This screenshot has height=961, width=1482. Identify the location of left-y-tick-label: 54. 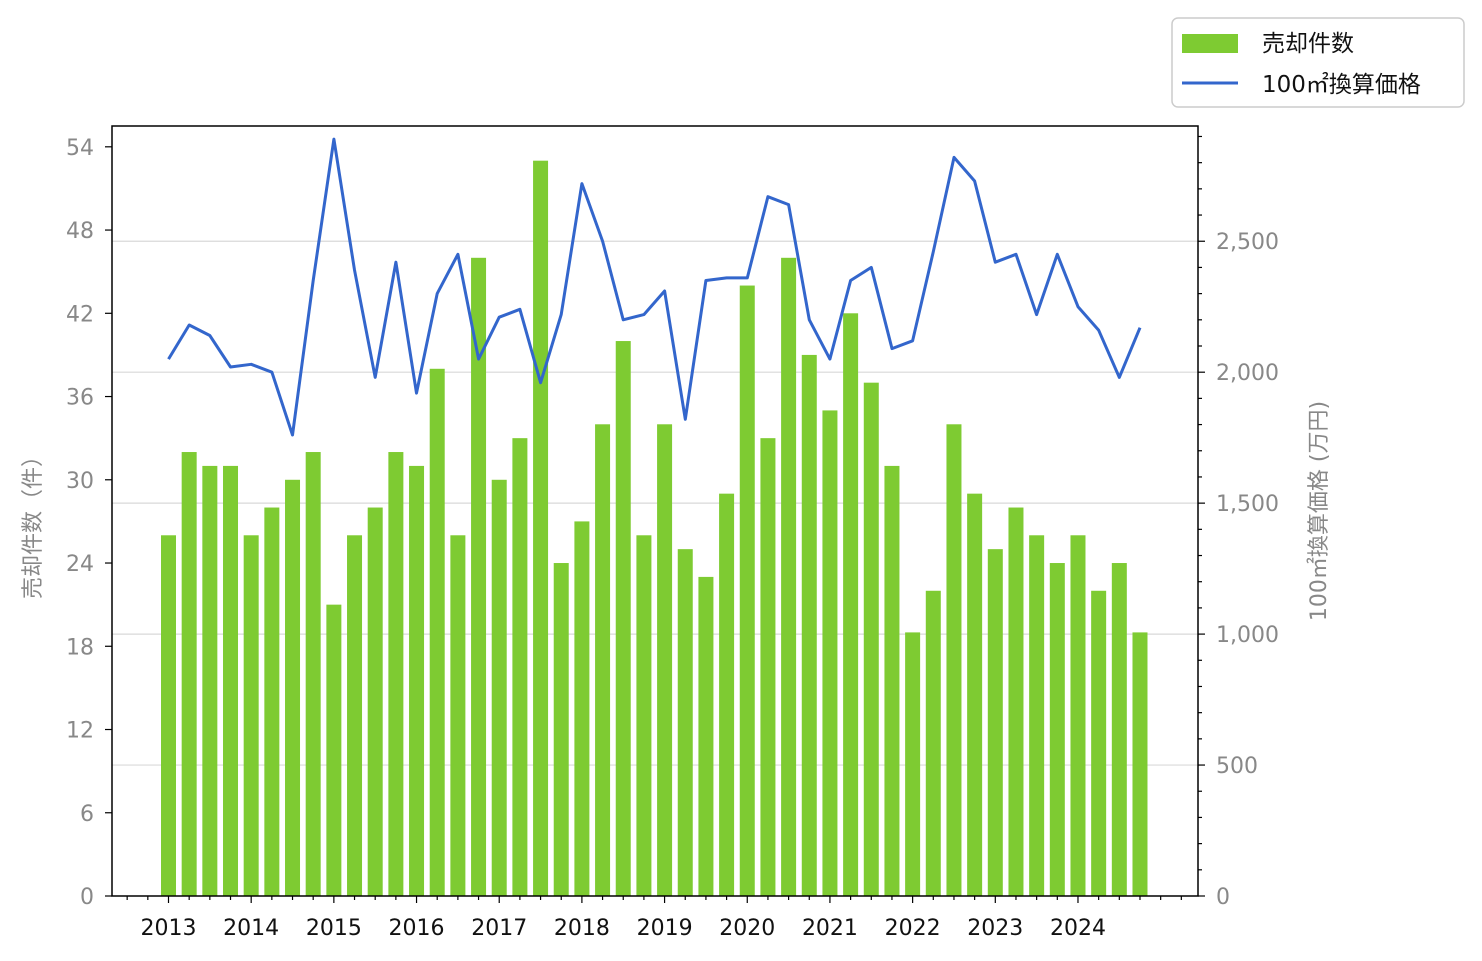
(80, 148).